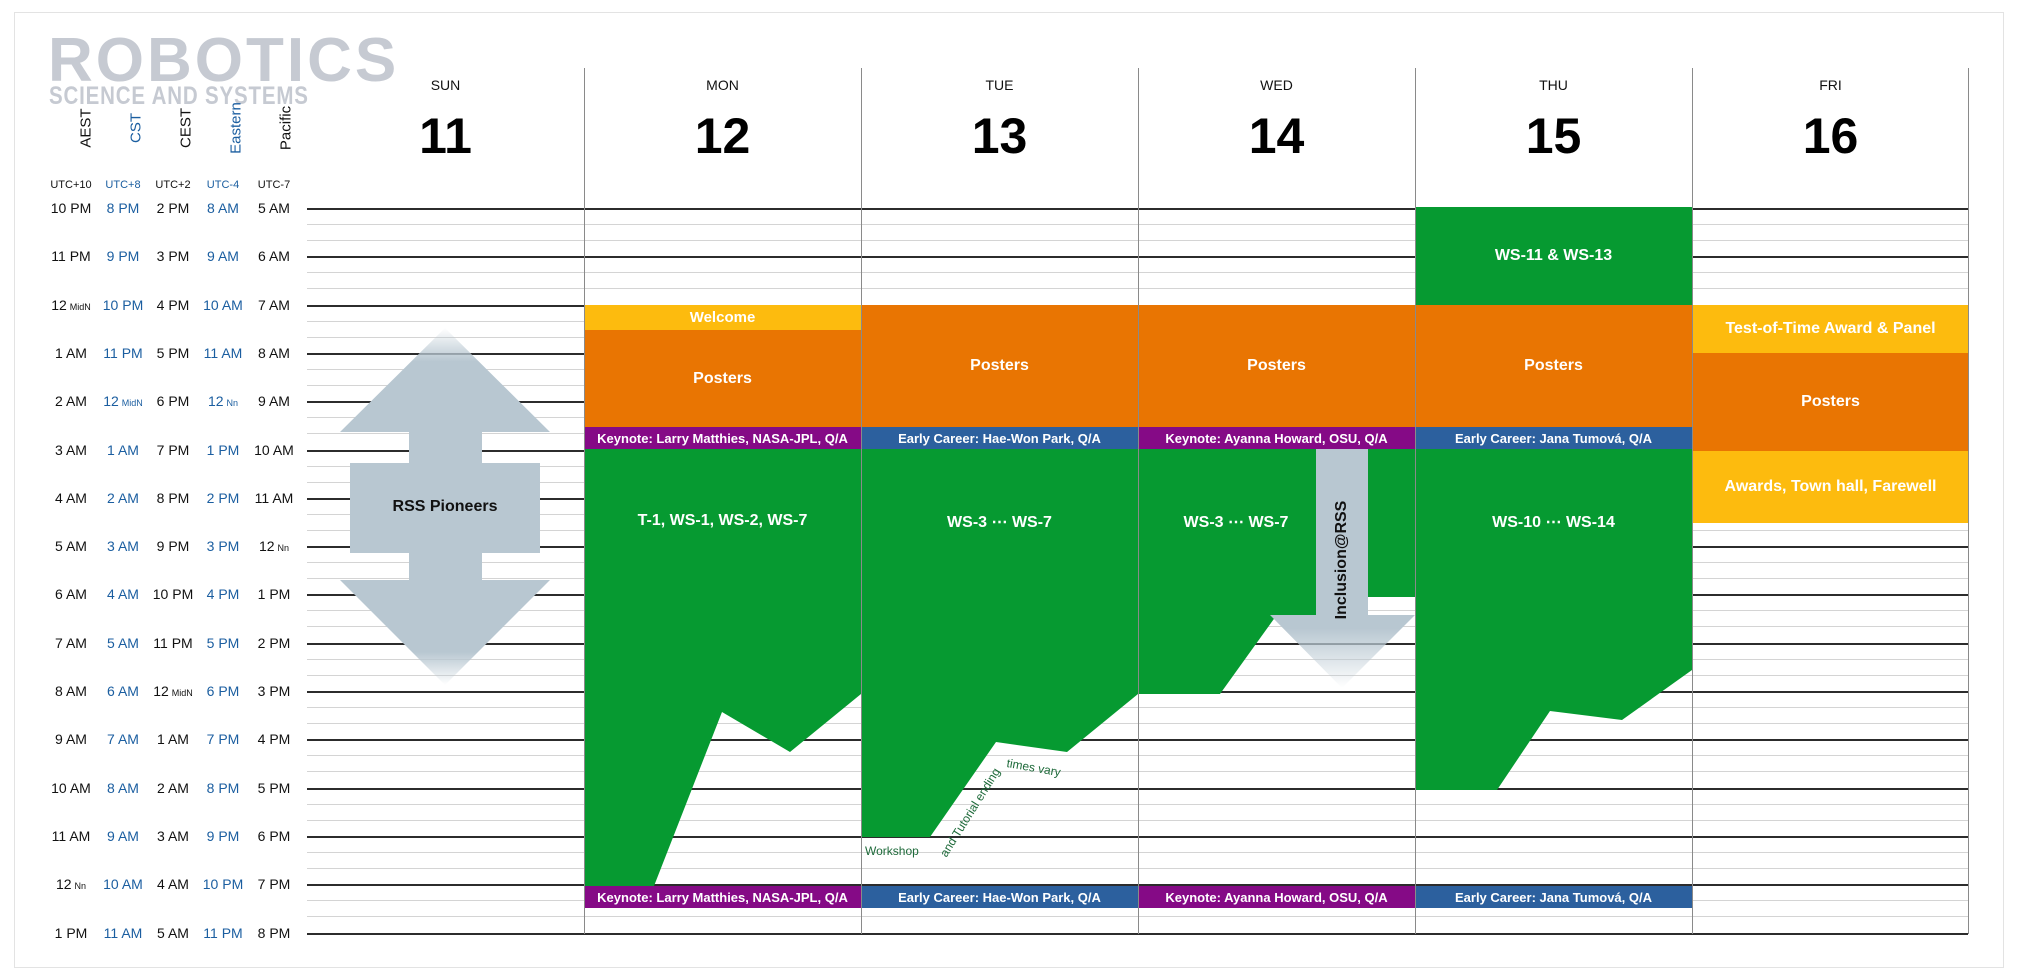 The height and width of the screenshot is (975, 2019). What do you see at coordinates (999, 438) in the screenshot?
I see `event-early-career-park: Early Career: Hae-Won Park, Q/A` at bounding box center [999, 438].